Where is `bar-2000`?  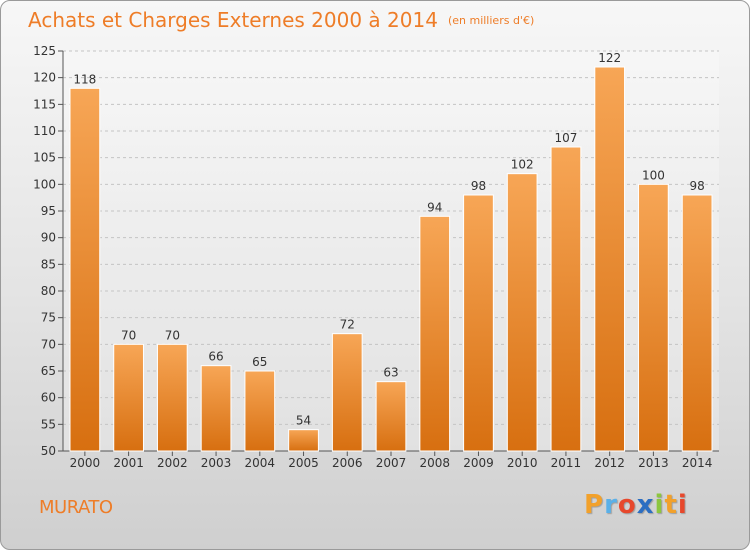
bar-2000 is located at coordinates (85, 269).